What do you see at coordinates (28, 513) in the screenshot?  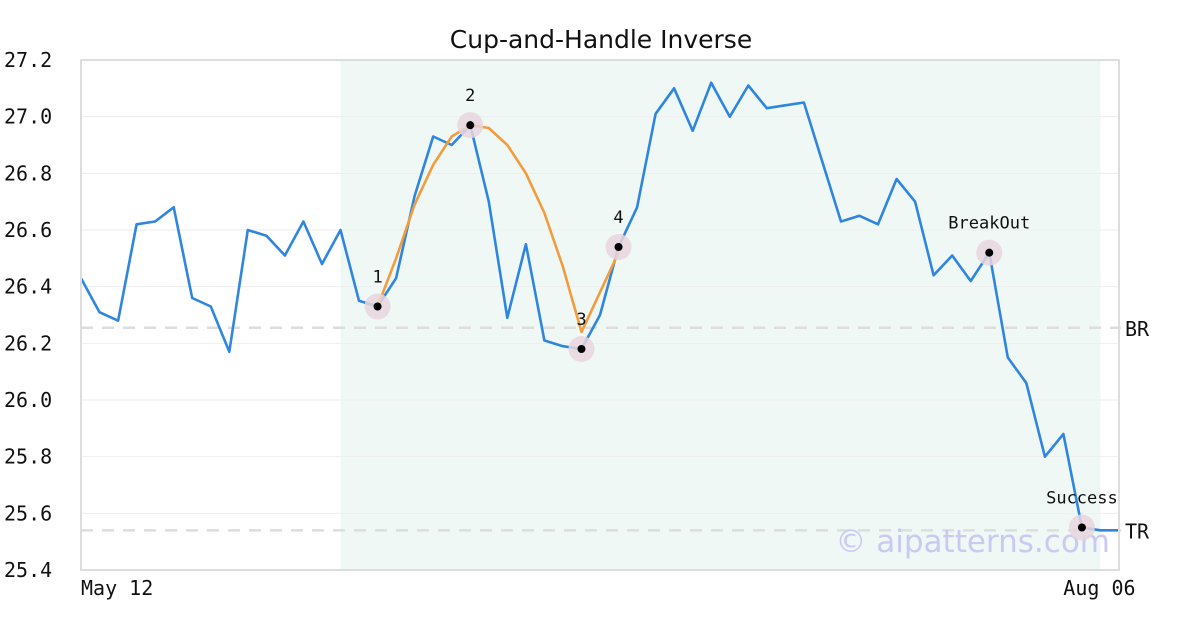 I see `y-tick-label: 25.6` at bounding box center [28, 513].